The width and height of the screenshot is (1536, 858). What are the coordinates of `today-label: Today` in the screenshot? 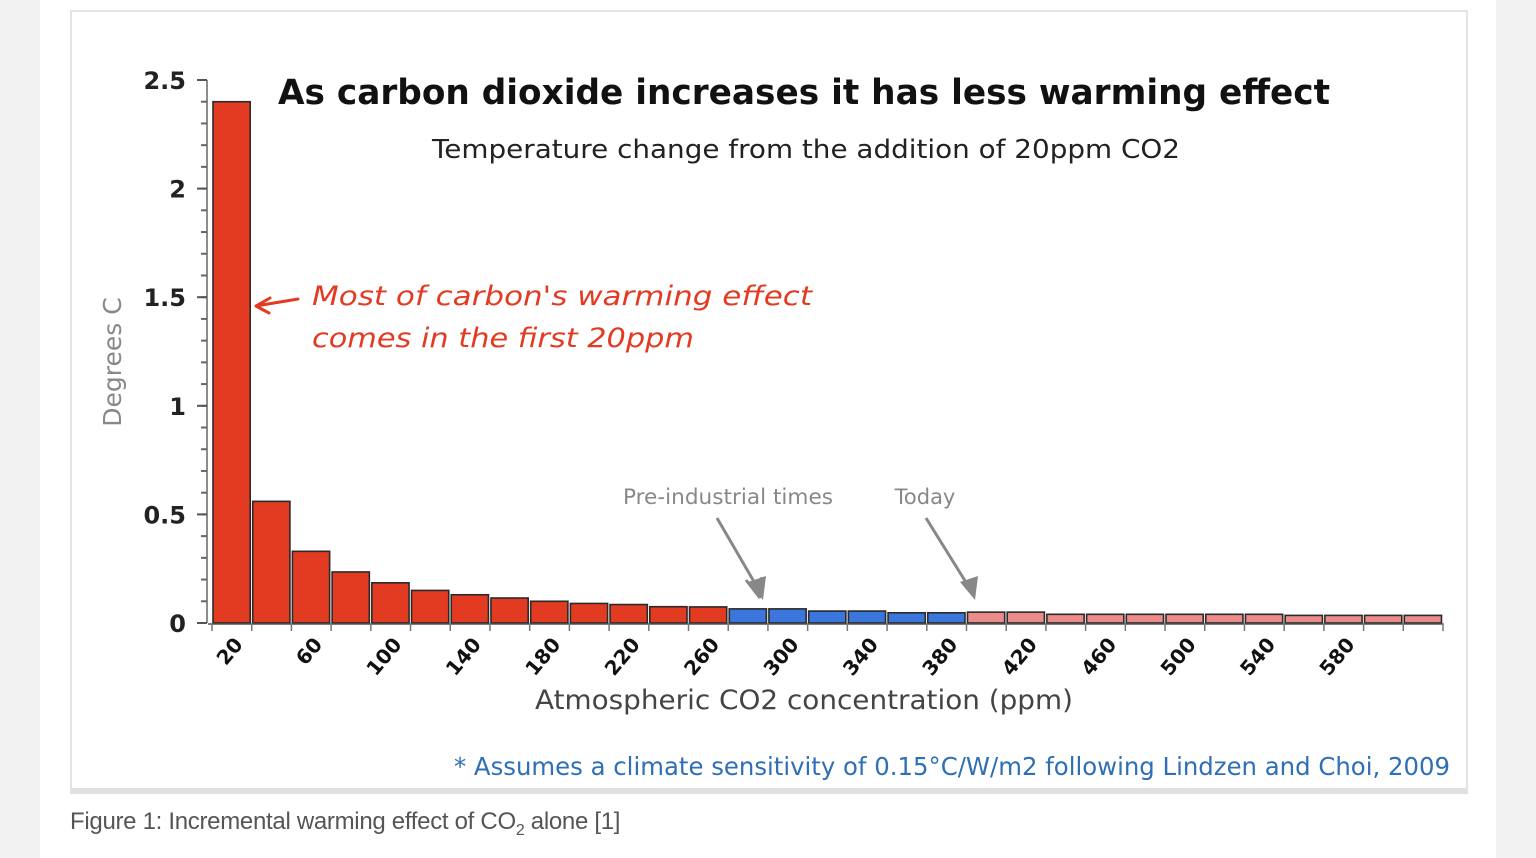 It's located at (925, 497).